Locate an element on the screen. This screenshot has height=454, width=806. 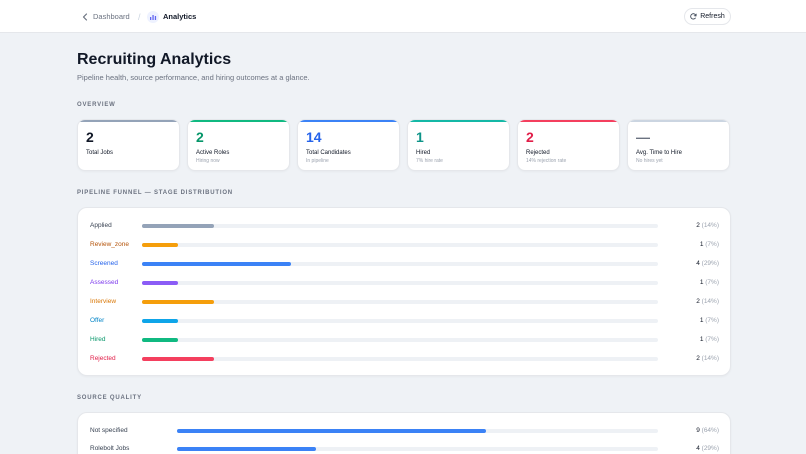
stat-card: 2 Total Jobs is located at coordinates (128, 145).